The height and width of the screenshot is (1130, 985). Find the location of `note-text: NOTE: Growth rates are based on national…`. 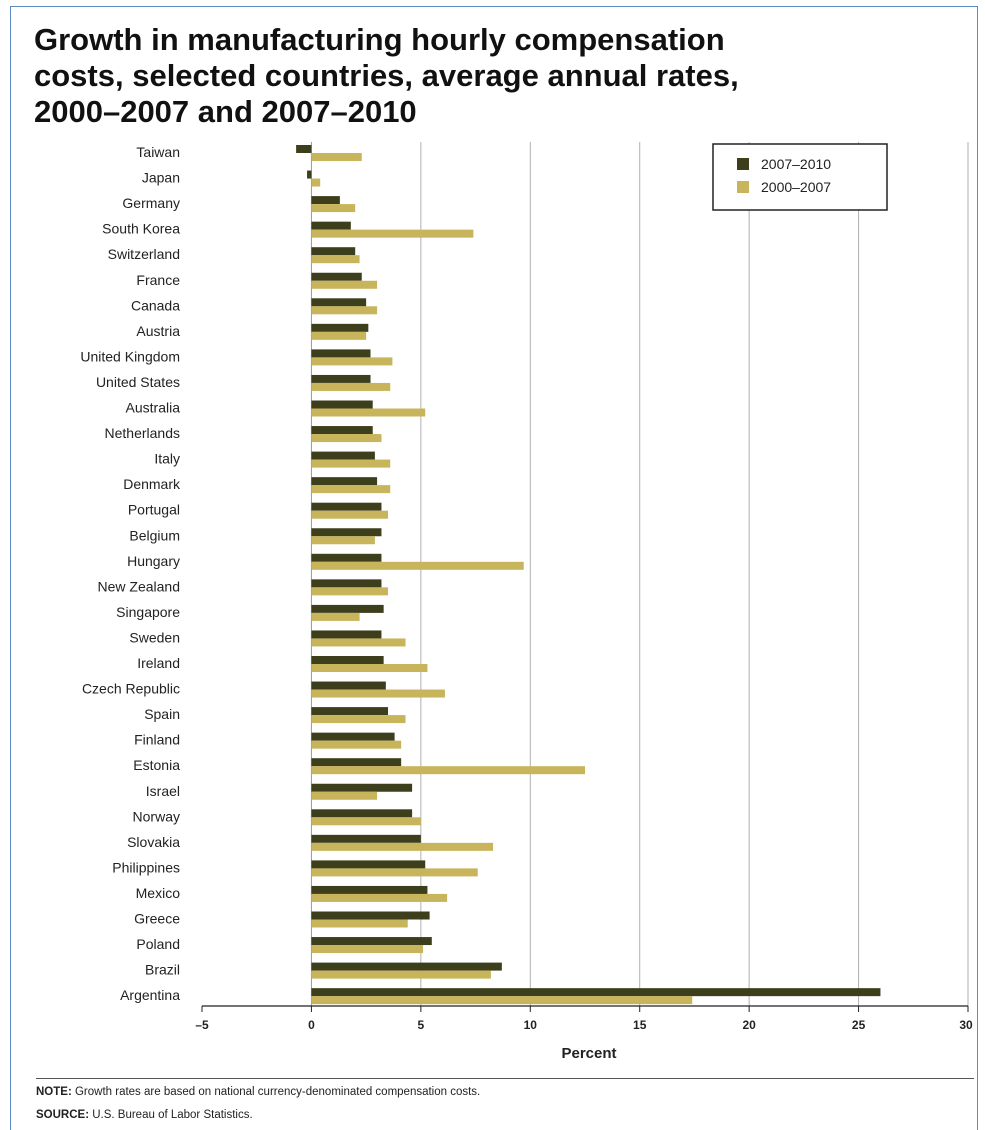

note-text: NOTE: Growth rates are based on national… is located at coordinates (258, 1092).